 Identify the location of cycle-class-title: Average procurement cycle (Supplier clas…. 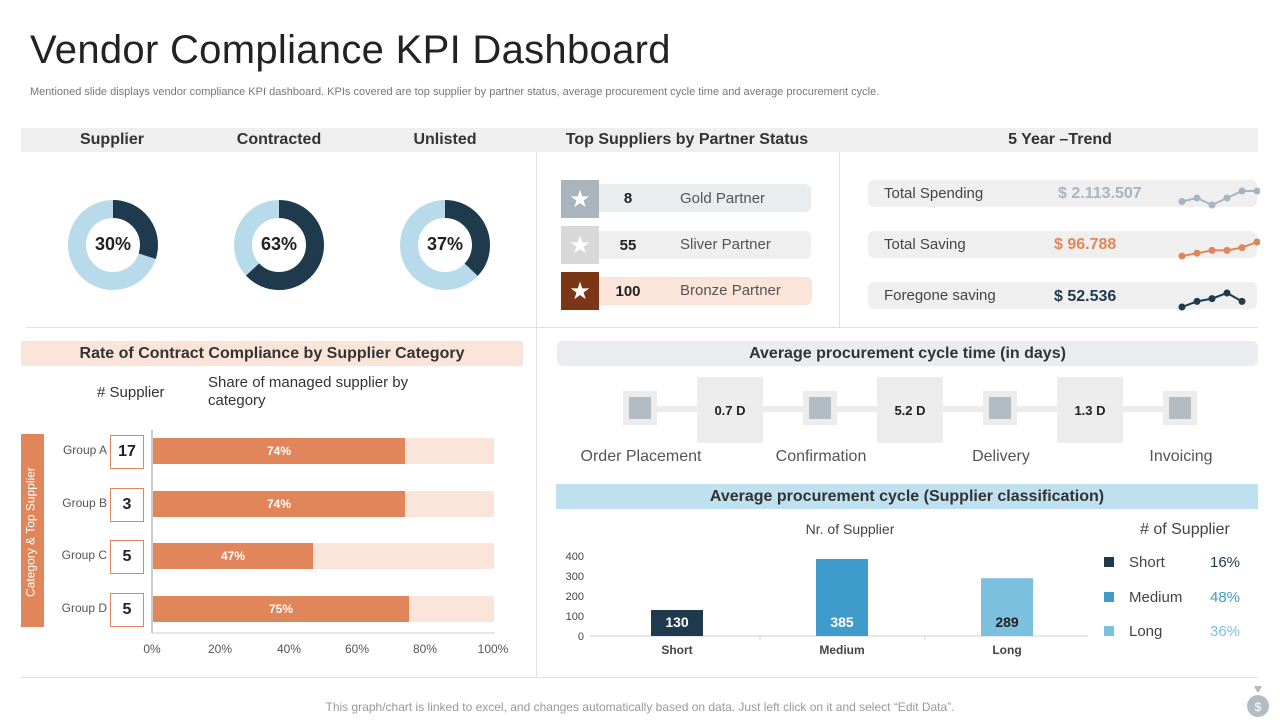
(907, 496).